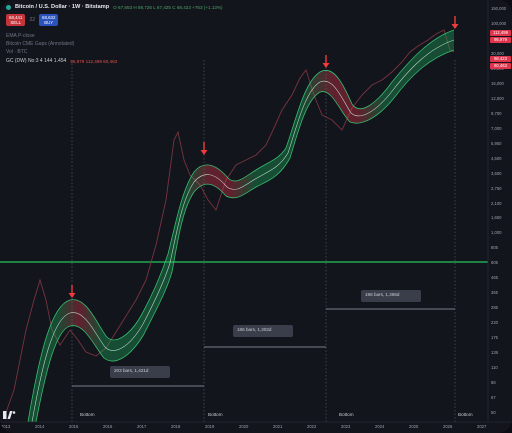 Image resolution: width=512 pixels, height=433 pixels. What do you see at coordinates (346, 414) in the screenshot?
I see `bottom-label-3: Bottom` at bounding box center [346, 414].